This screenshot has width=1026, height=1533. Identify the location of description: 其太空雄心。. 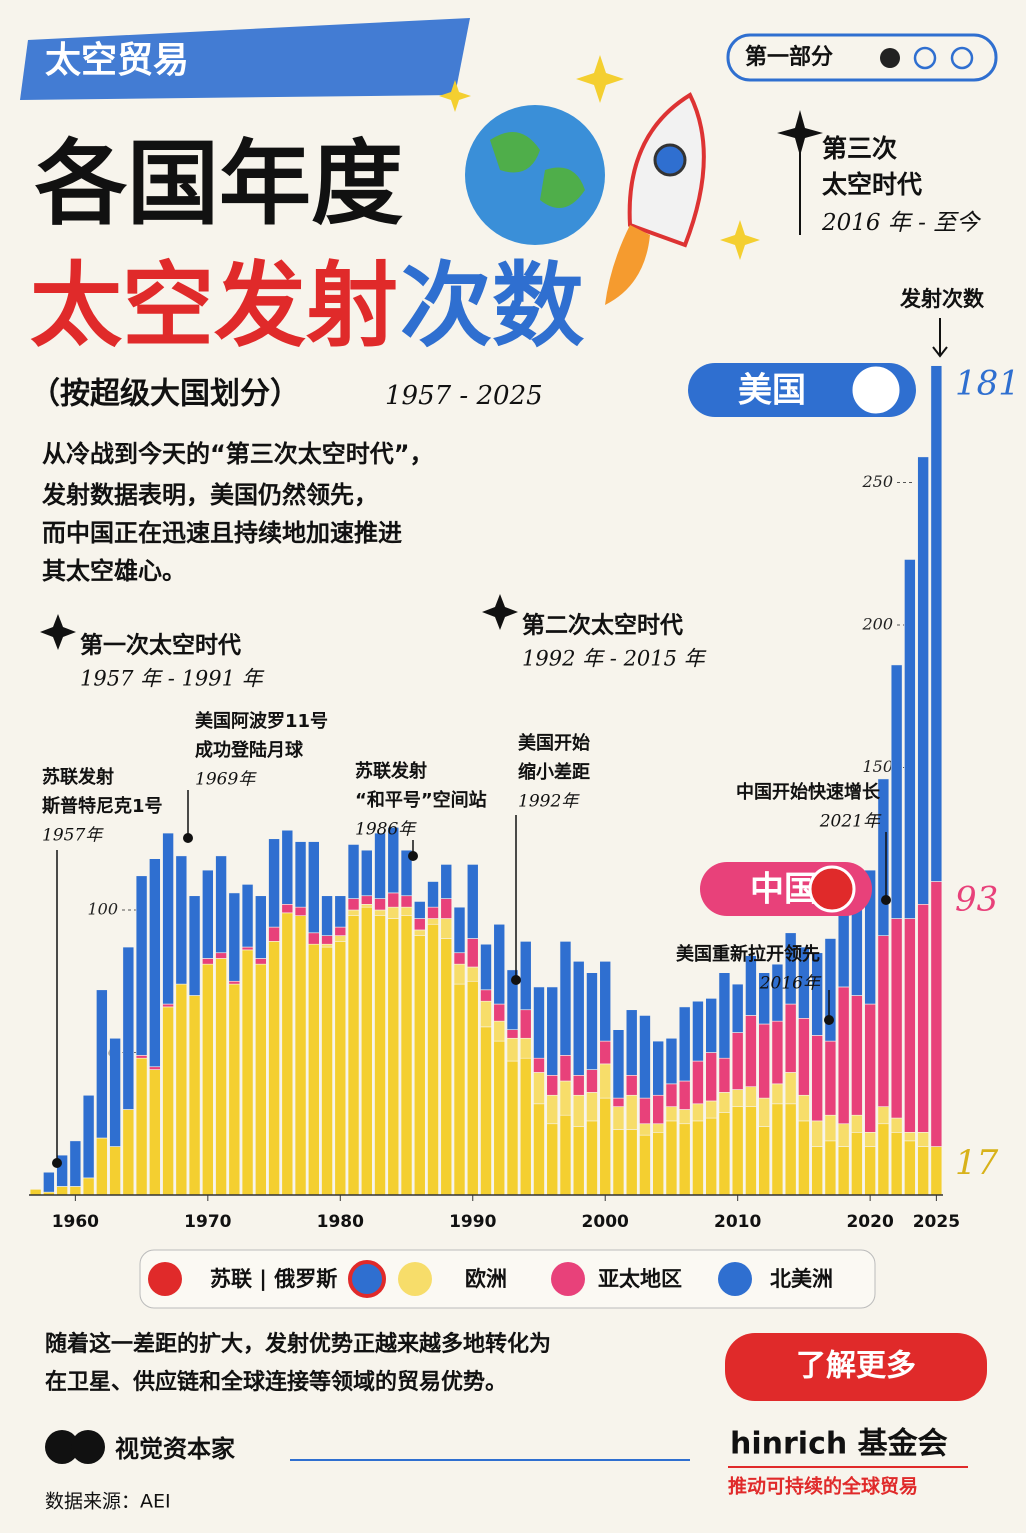
(114, 571).